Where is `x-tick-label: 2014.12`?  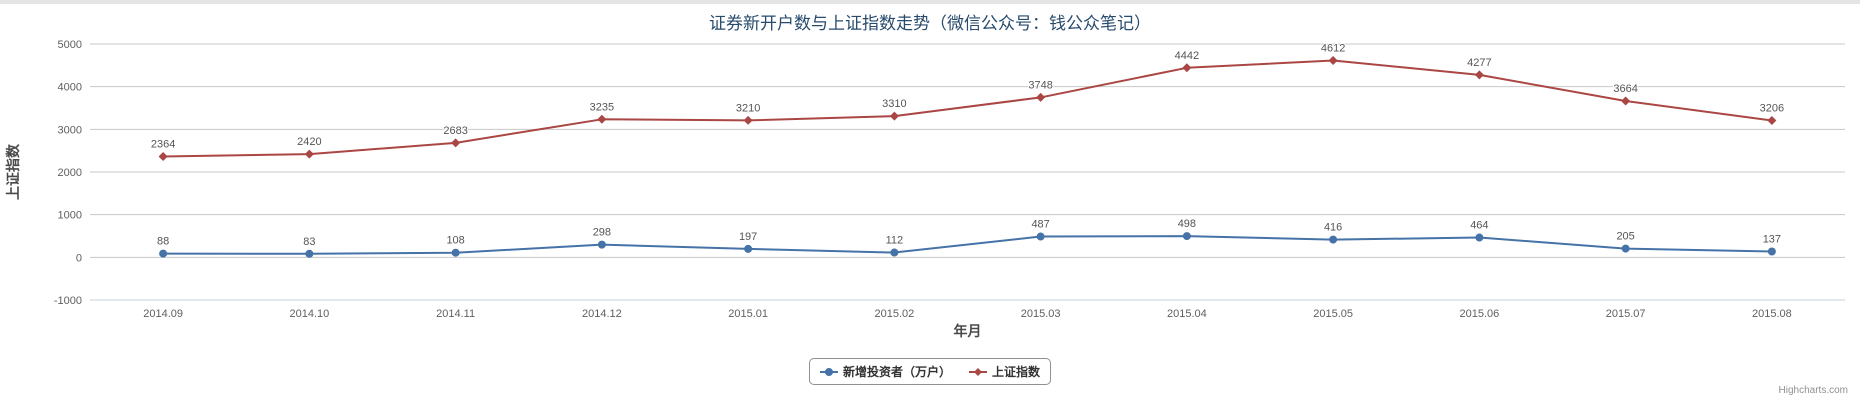
x-tick-label: 2014.12 is located at coordinates (602, 314).